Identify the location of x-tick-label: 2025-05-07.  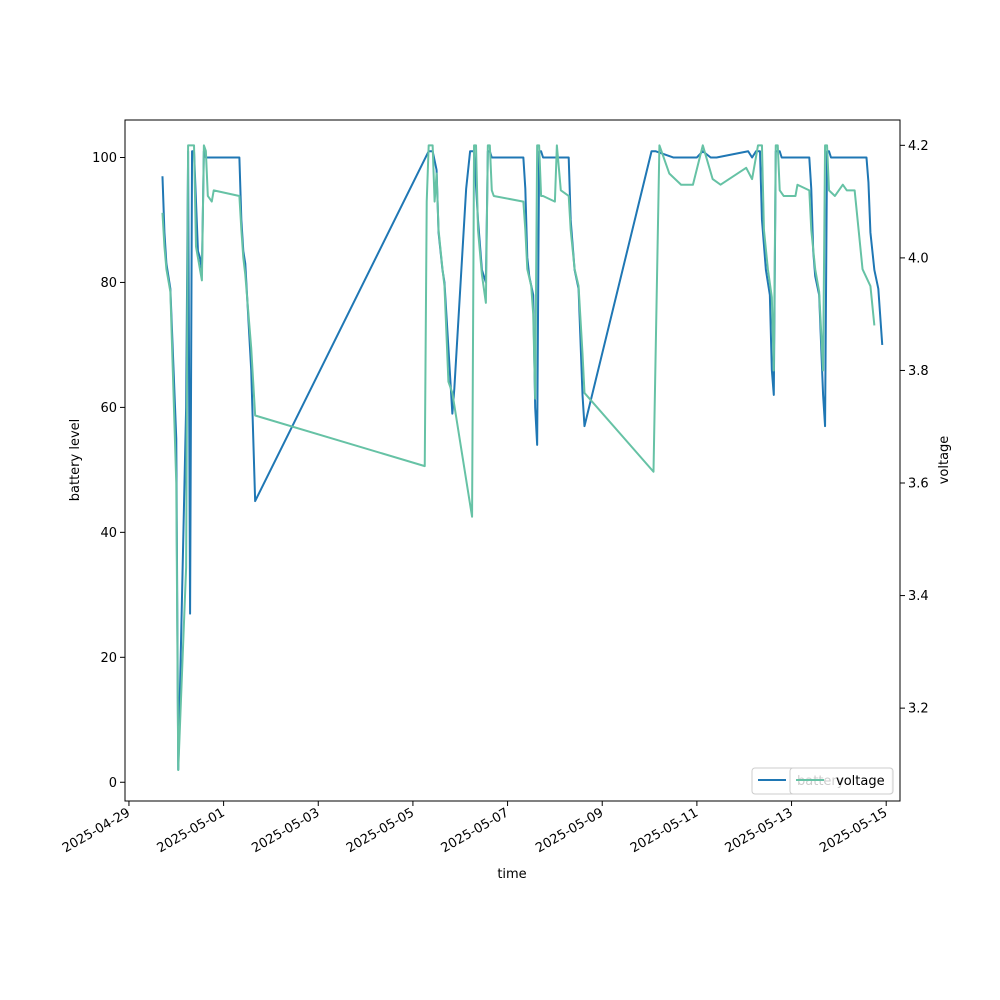
(475, 830).